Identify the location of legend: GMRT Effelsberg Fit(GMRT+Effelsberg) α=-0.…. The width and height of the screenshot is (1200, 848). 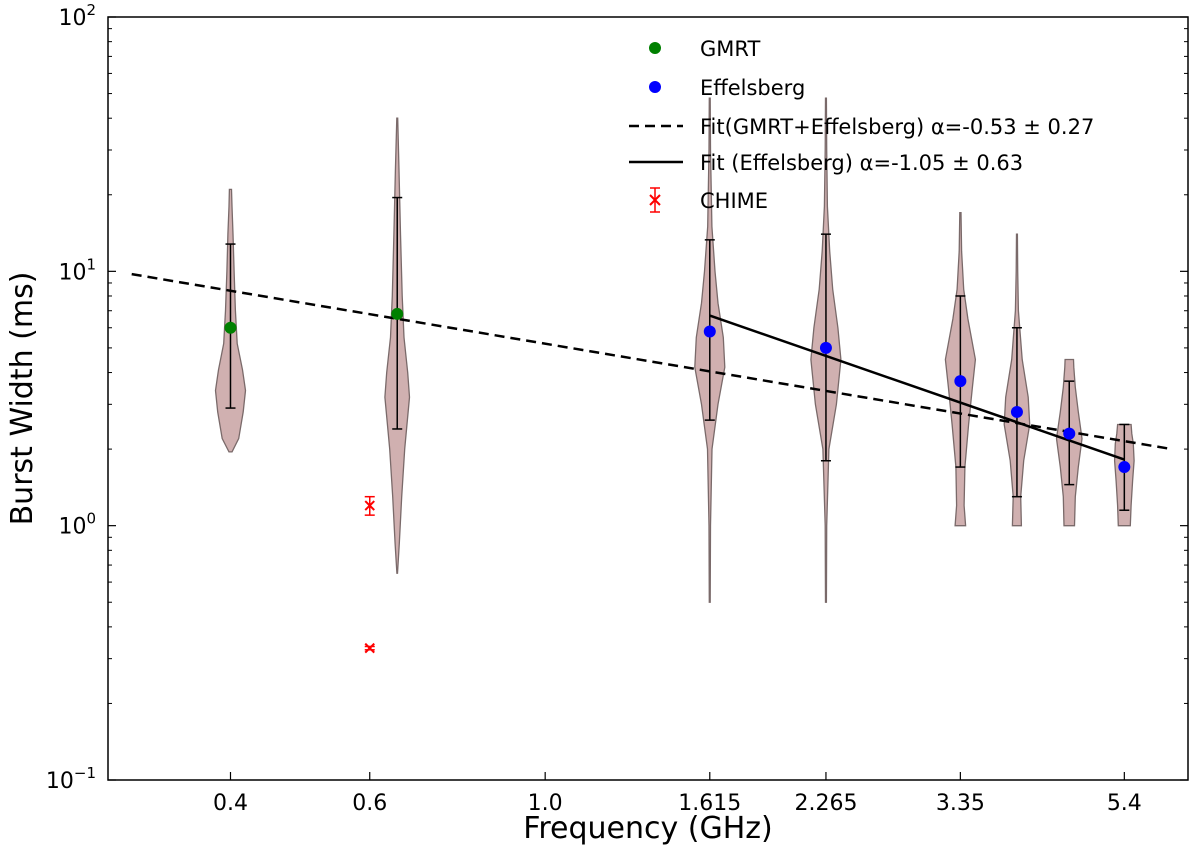
(861, 125).